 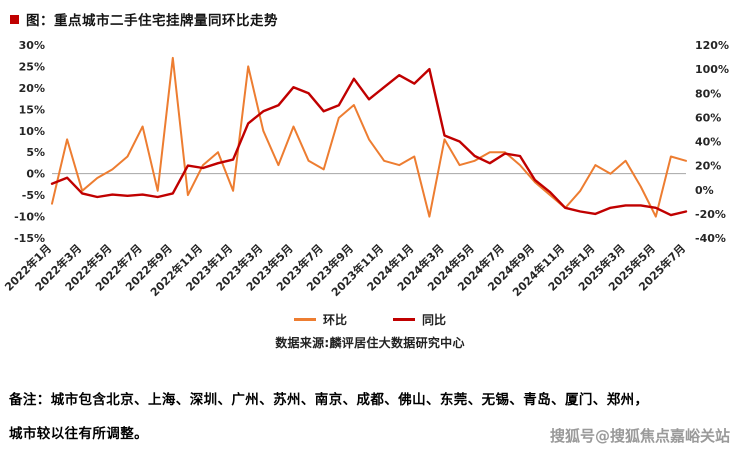 I want to click on left-axis-tick-label: 25%, so click(x=32, y=66).